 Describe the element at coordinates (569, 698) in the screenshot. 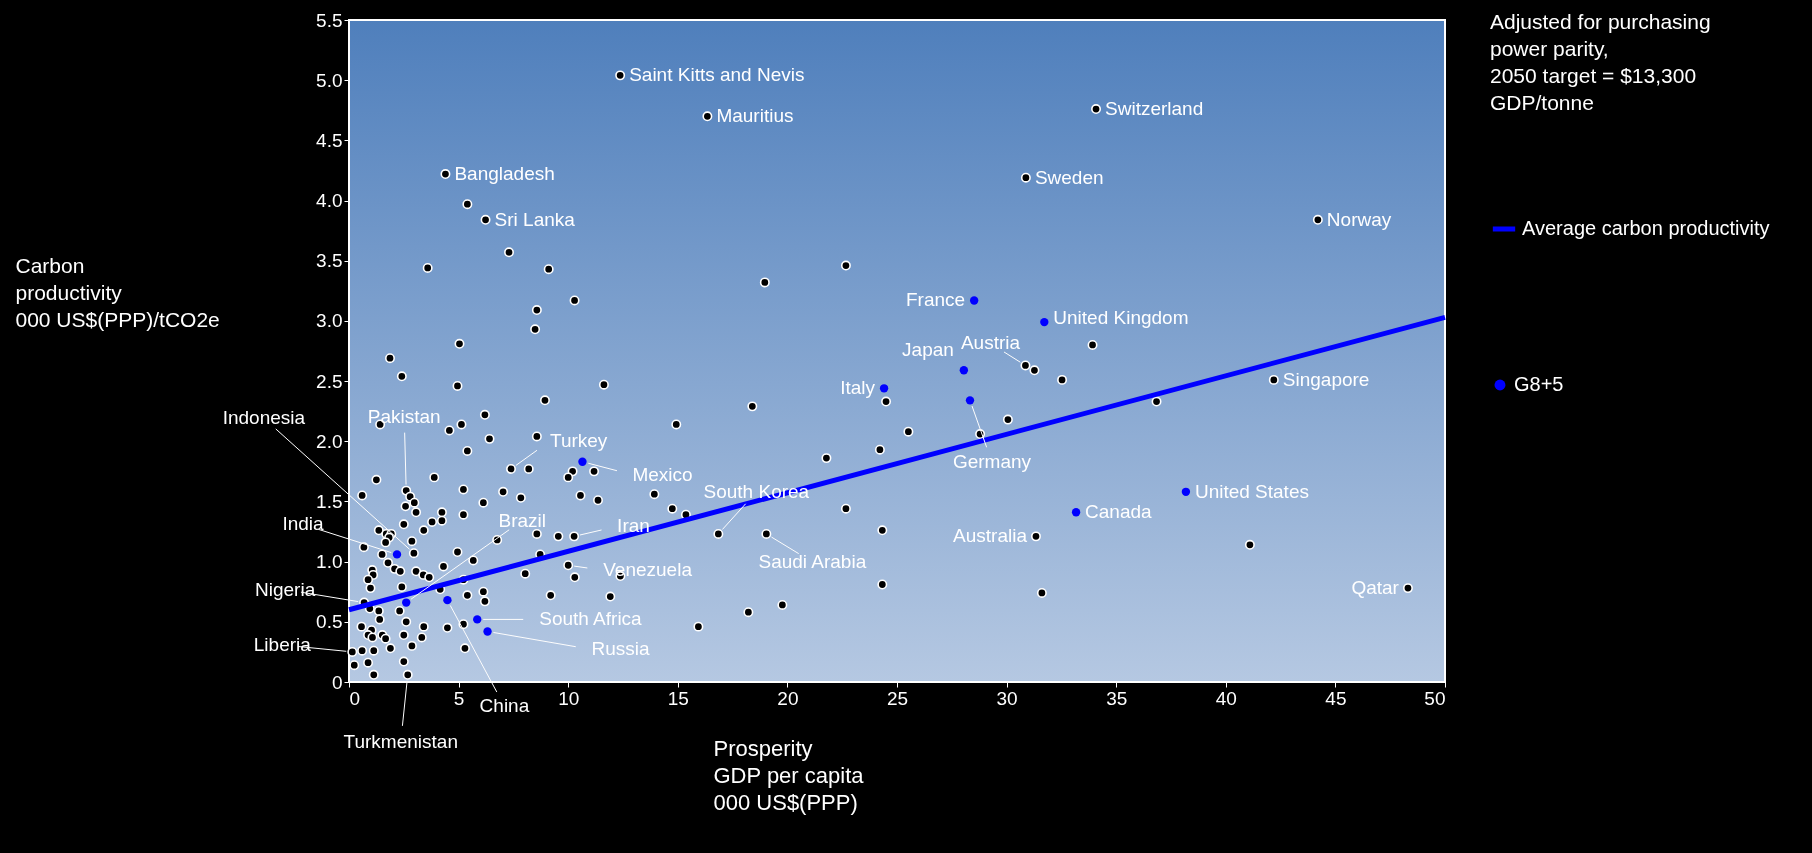

I see `x-tick-label: 10` at that location.